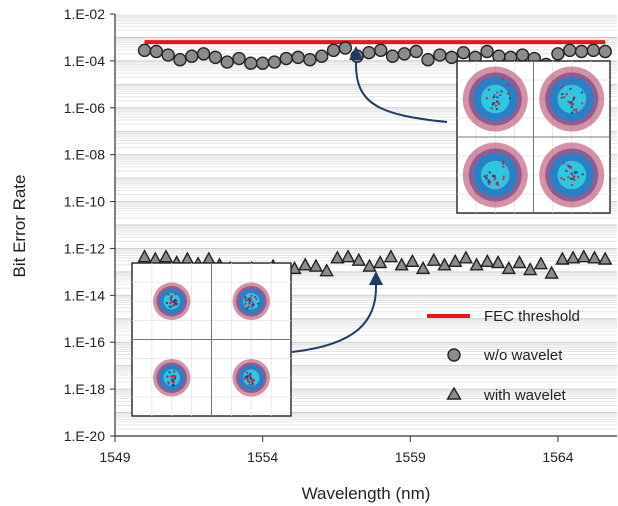 This screenshot has height=506, width=618. What do you see at coordinates (410, 457) in the screenshot?
I see `x-tick-label: 1559` at bounding box center [410, 457].